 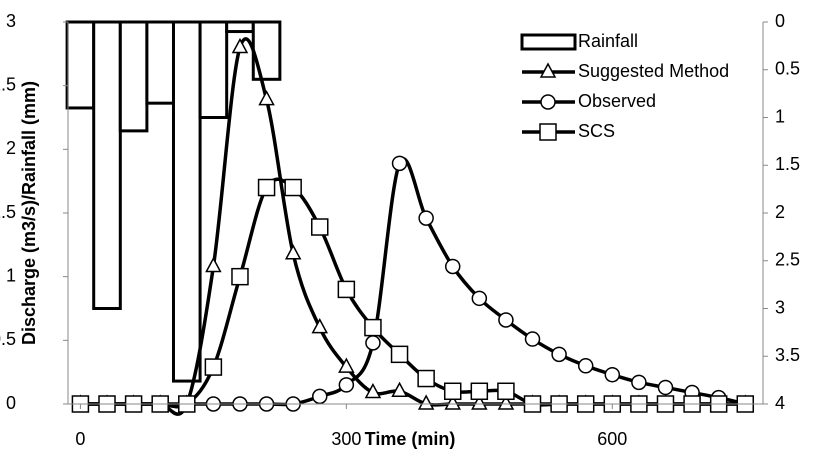 I want to click on y-tick-label: 2, so click(x=11, y=148).